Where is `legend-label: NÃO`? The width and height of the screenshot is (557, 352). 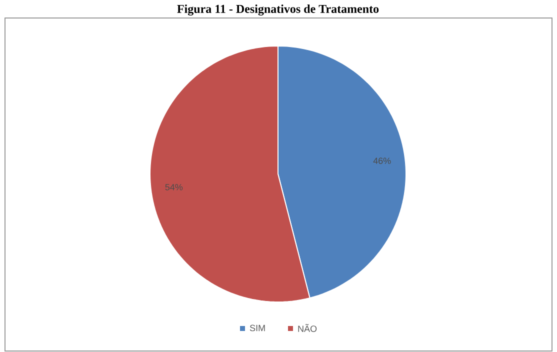 legend-label: NÃO is located at coordinates (307, 328).